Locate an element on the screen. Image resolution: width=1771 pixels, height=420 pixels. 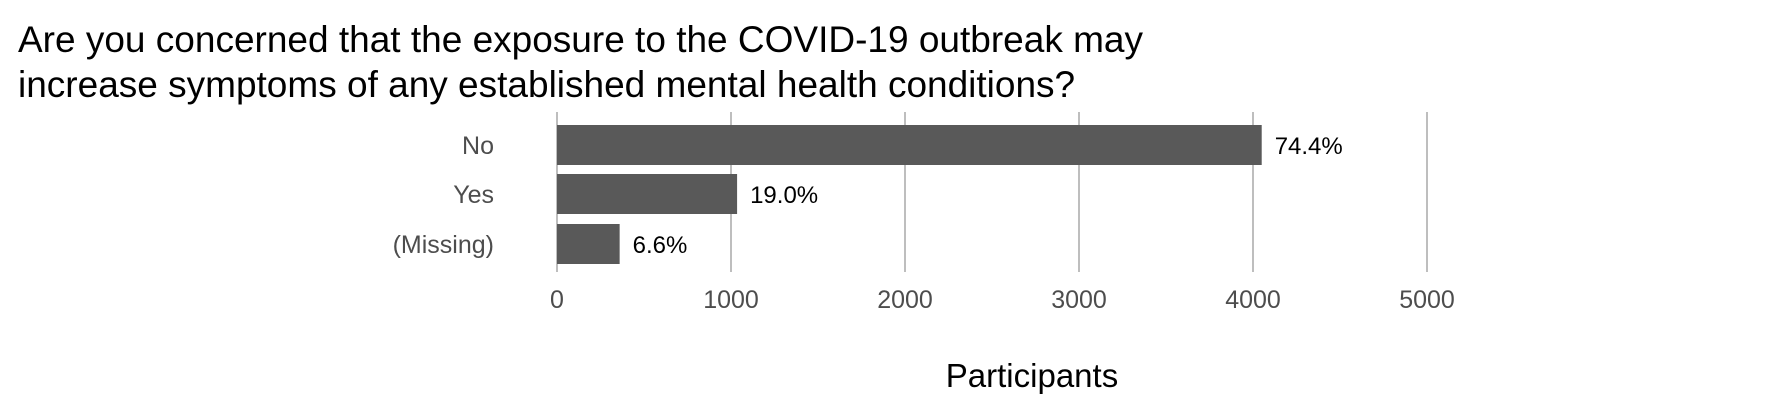
x-tick-label: 0 is located at coordinates (557, 300).